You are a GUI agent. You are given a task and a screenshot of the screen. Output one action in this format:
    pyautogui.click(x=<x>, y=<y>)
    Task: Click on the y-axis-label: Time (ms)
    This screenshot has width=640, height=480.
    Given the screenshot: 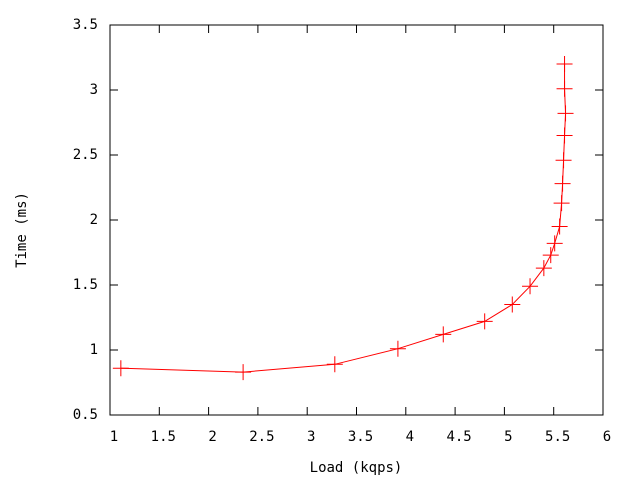 What is the action you would take?
    pyautogui.click(x=22, y=230)
    